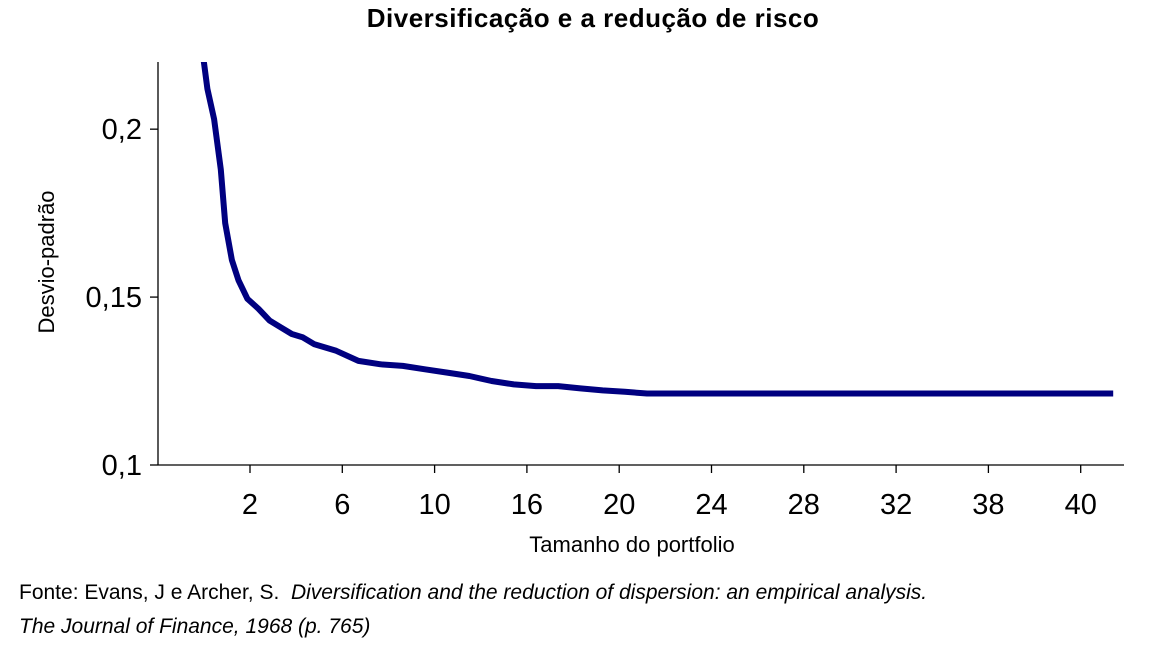 Image resolution: width=1163 pixels, height=656 pixels. I want to click on x-tick-label: 24, so click(711, 505).